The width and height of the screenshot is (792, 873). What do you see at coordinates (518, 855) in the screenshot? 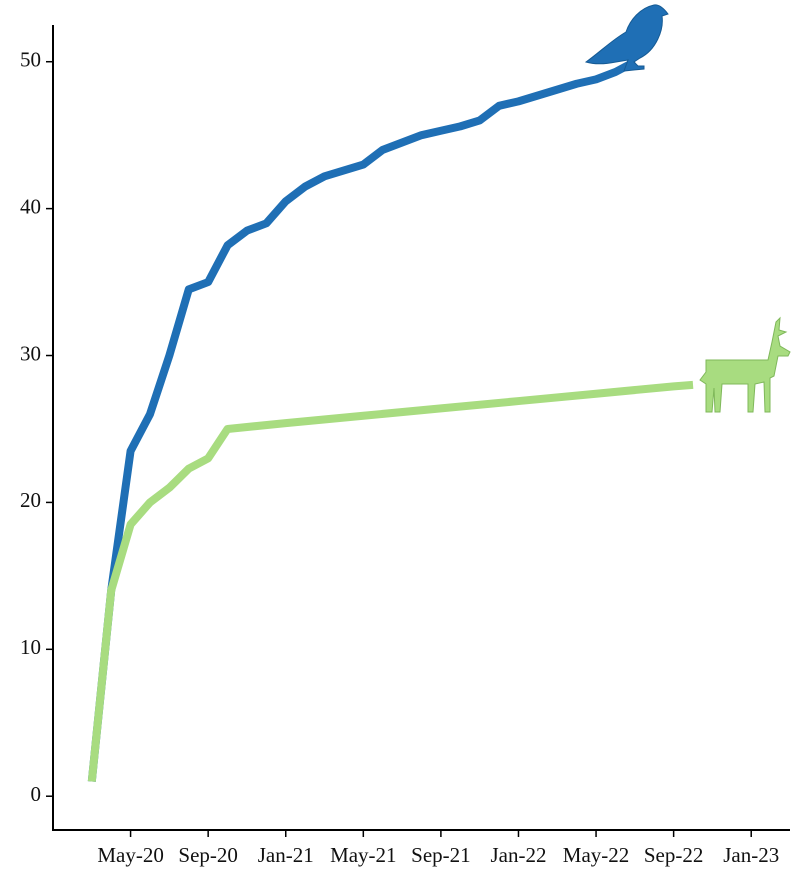
I see `x-tick-label: Jan-22` at bounding box center [518, 855].